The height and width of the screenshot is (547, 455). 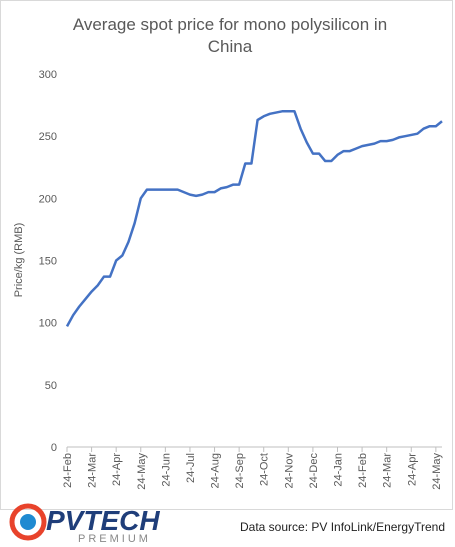 What do you see at coordinates (216, 470) in the screenshot?
I see `x-tick-label: 24-Aug` at bounding box center [216, 470].